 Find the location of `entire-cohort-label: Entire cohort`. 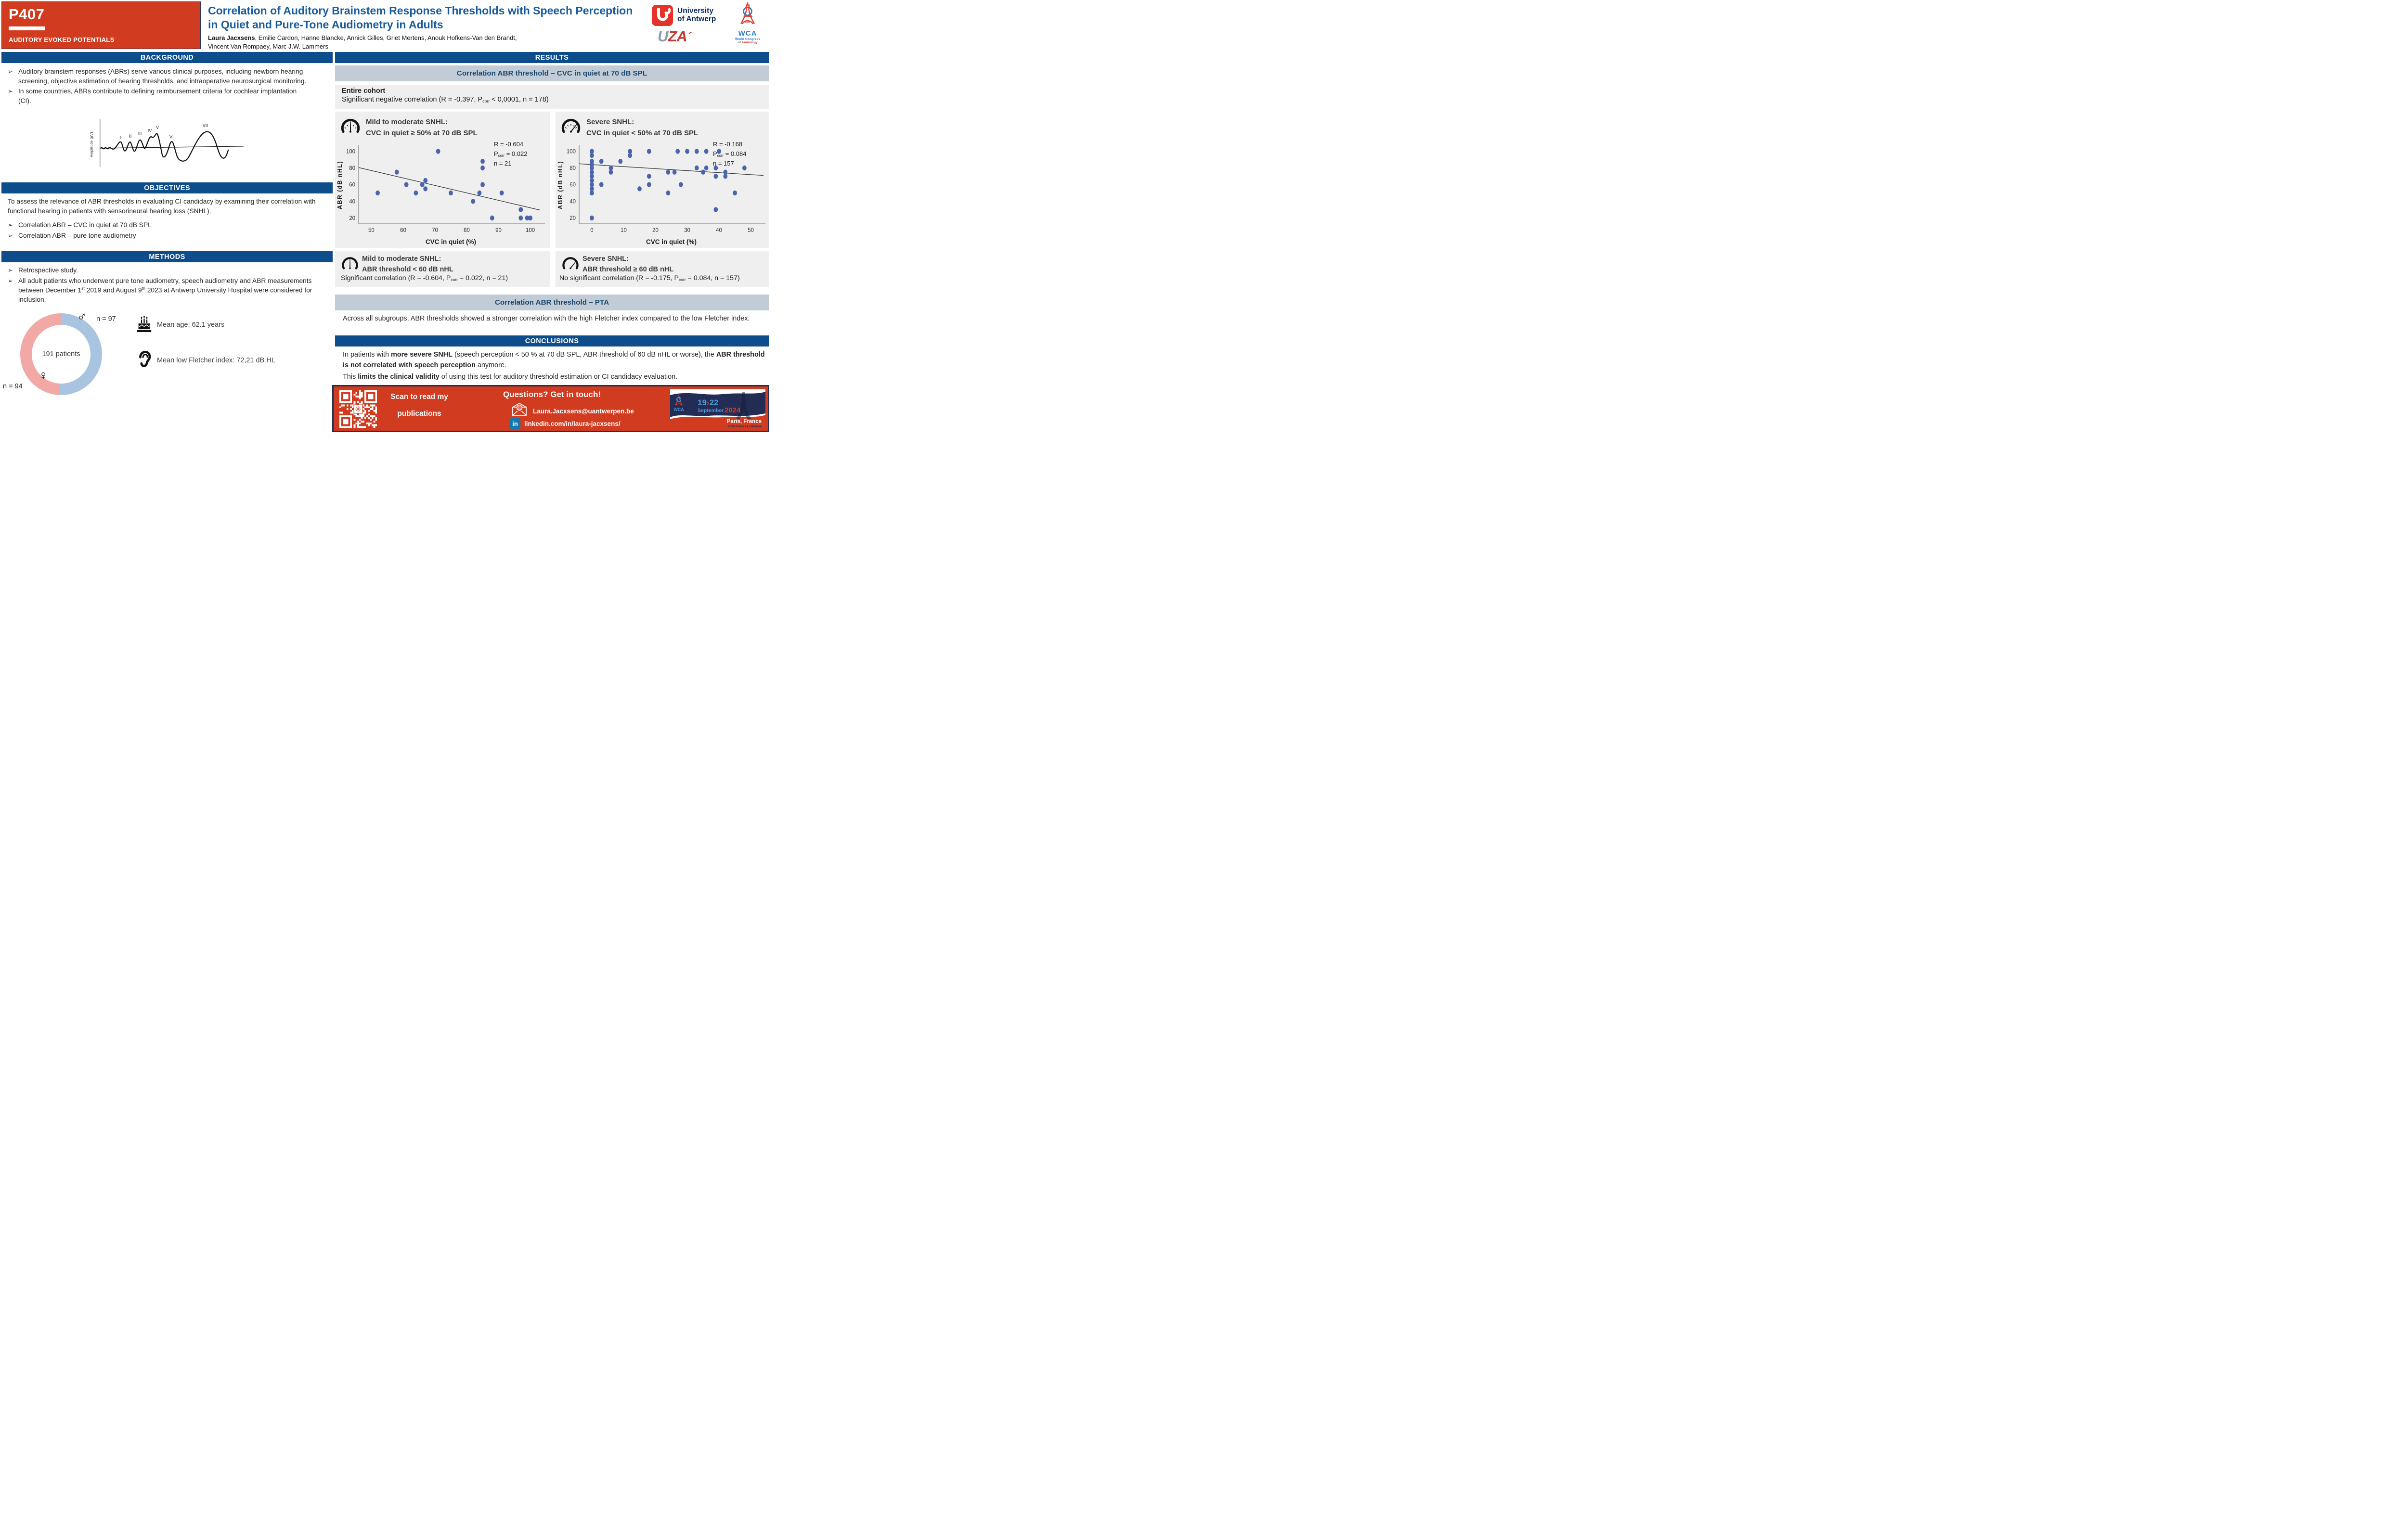

entire-cohort-label: Entire cohort is located at coordinates (364, 91).